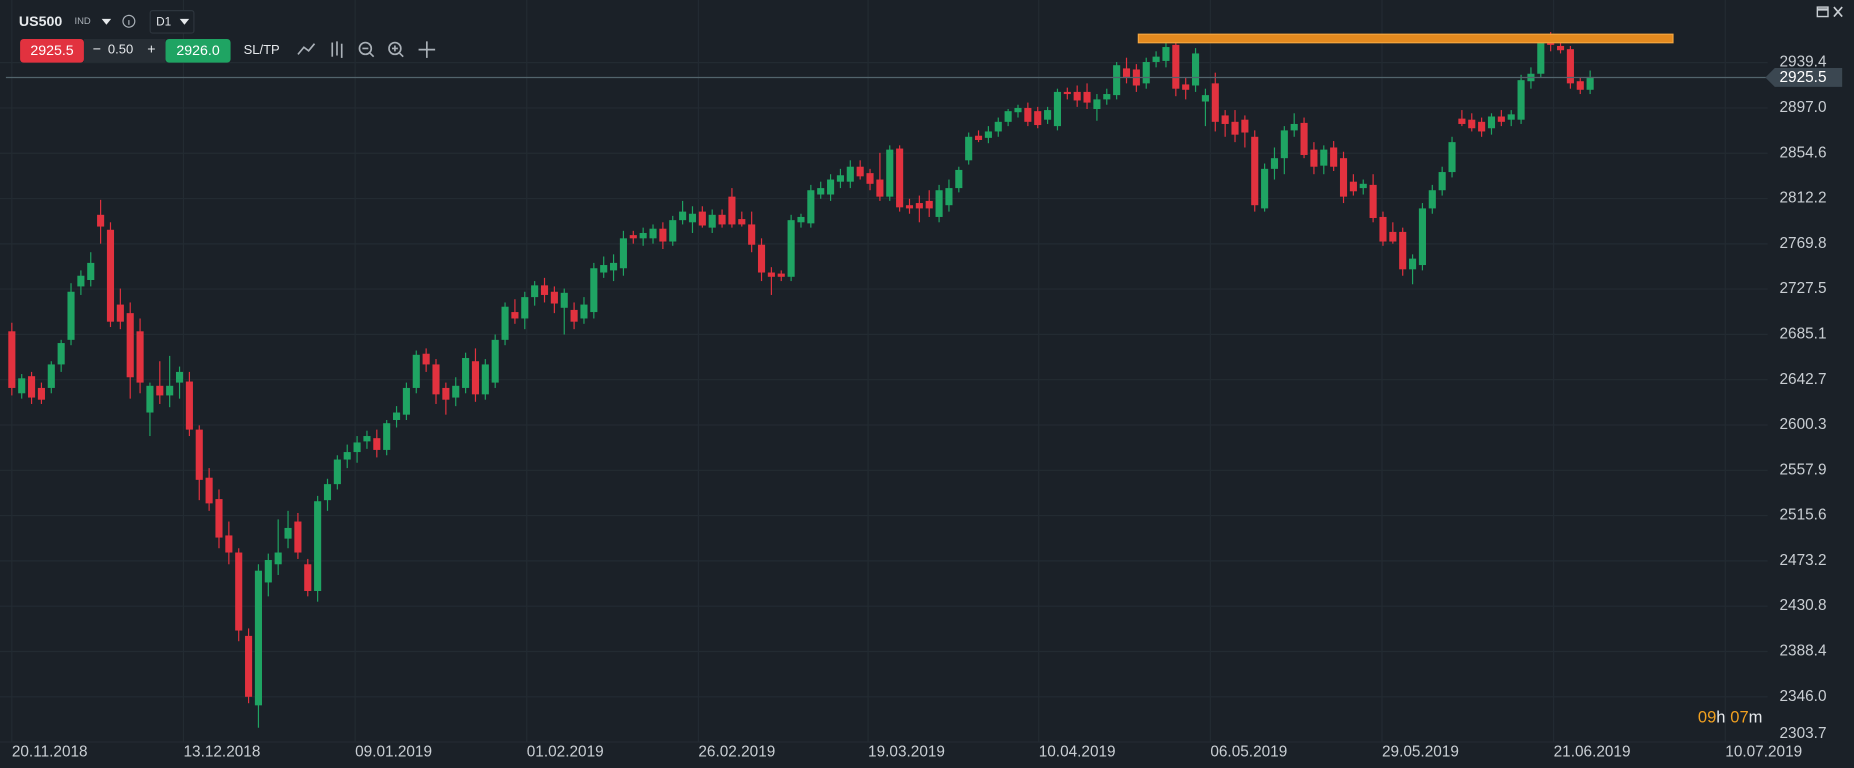  What do you see at coordinates (1803, 198) in the screenshot?
I see `y-tick-label: 2812.2` at bounding box center [1803, 198].